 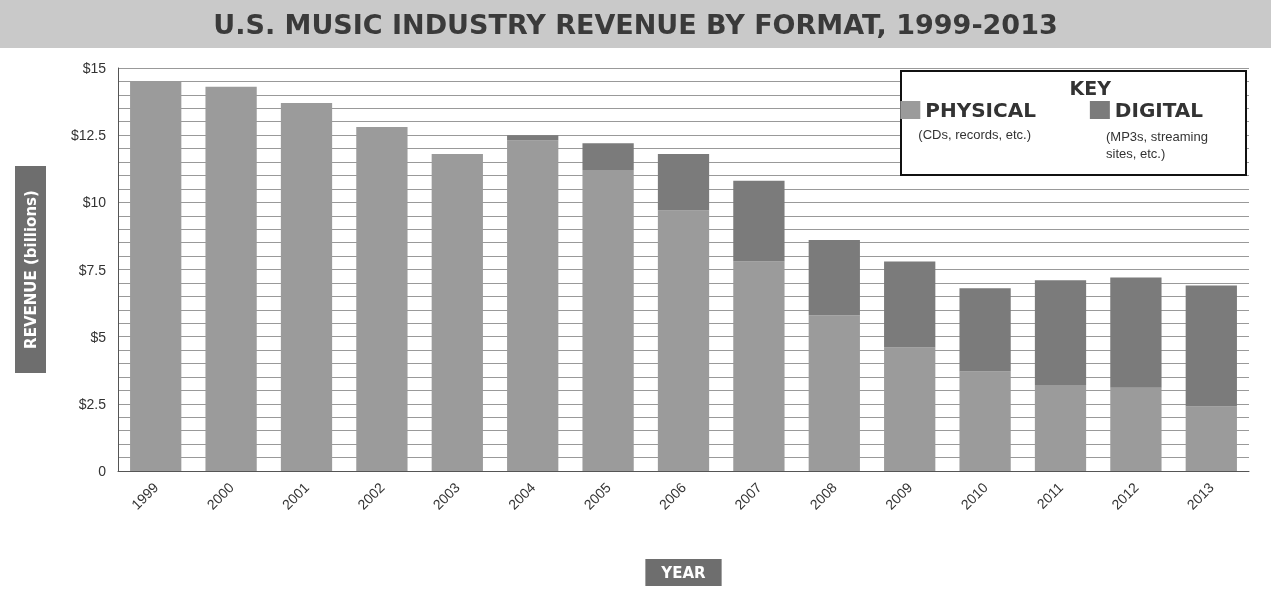 I want to click on chart-title: U.S. MUSIC INDUSTRY REVENUE BY FORMAT, 1999-2013, so click(x=635, y=24).